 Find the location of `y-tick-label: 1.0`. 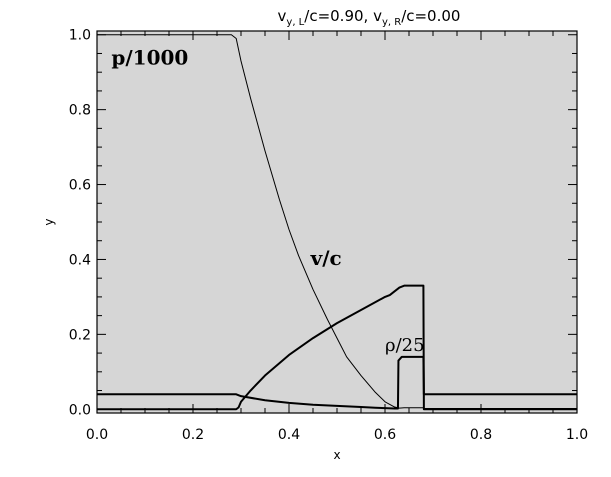

y-tick-label: 1.0 is located at coordinates (80, 36).